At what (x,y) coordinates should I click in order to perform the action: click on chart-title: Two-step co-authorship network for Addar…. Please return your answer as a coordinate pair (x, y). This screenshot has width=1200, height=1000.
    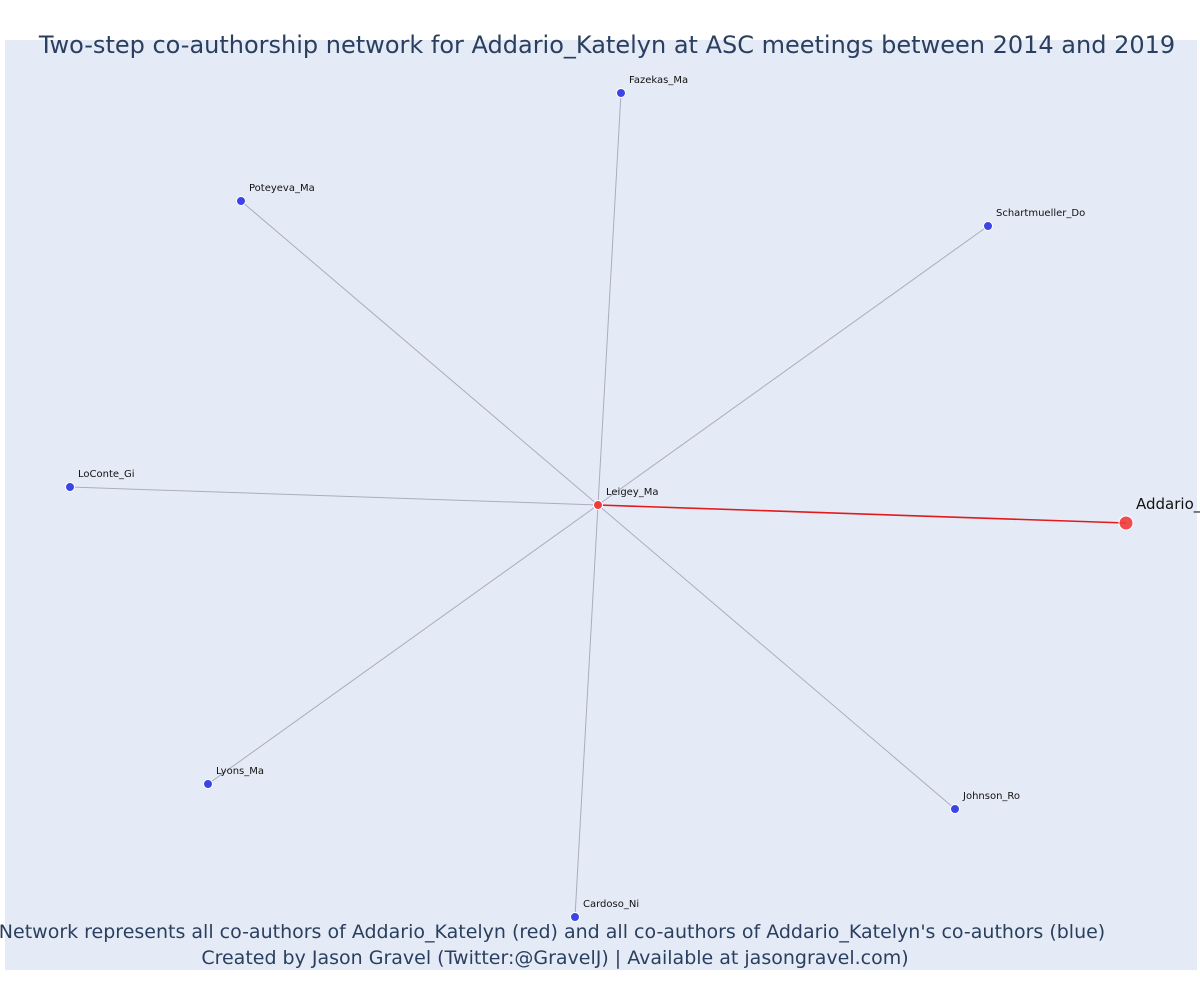
    Looking at the image, I should click on (606, 45).